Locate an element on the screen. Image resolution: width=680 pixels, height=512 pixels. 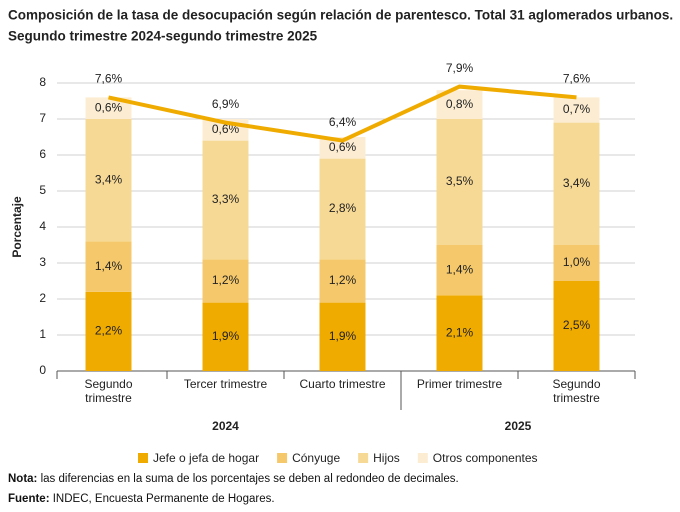
y-tick-label: 2 is located at coordinates (42, 298).